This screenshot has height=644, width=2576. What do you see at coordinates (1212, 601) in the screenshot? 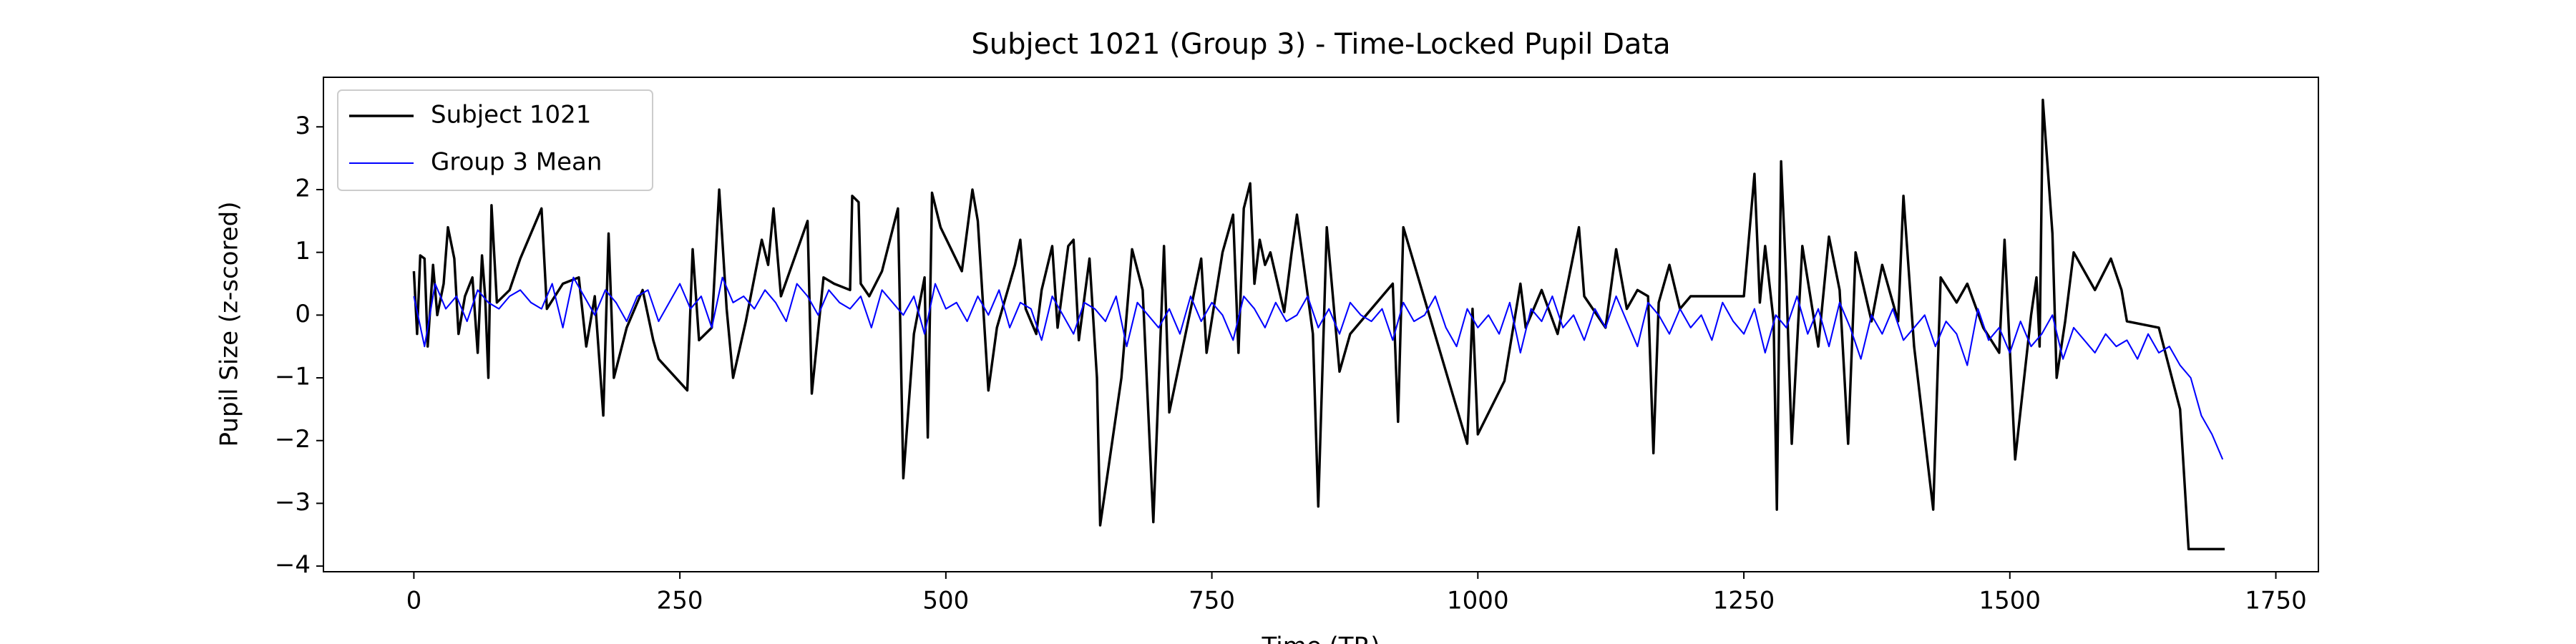
I see `x-tick-label: 750` at bounding box center [1212, 601].